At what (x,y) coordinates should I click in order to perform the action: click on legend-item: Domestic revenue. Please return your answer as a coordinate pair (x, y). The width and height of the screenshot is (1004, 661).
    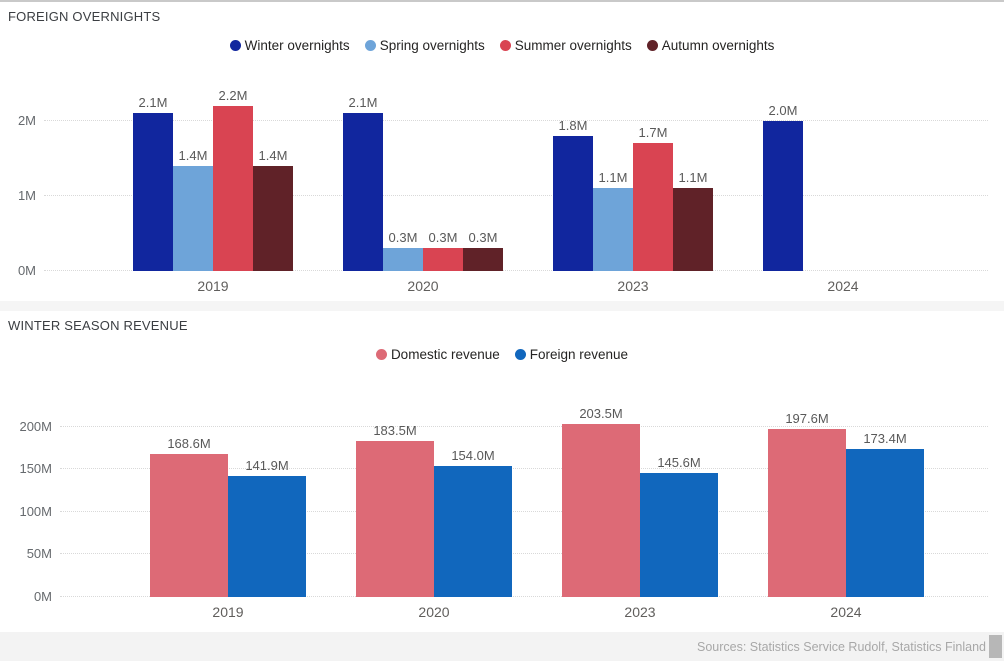
    Looking at the image, I should click on (437, 354).